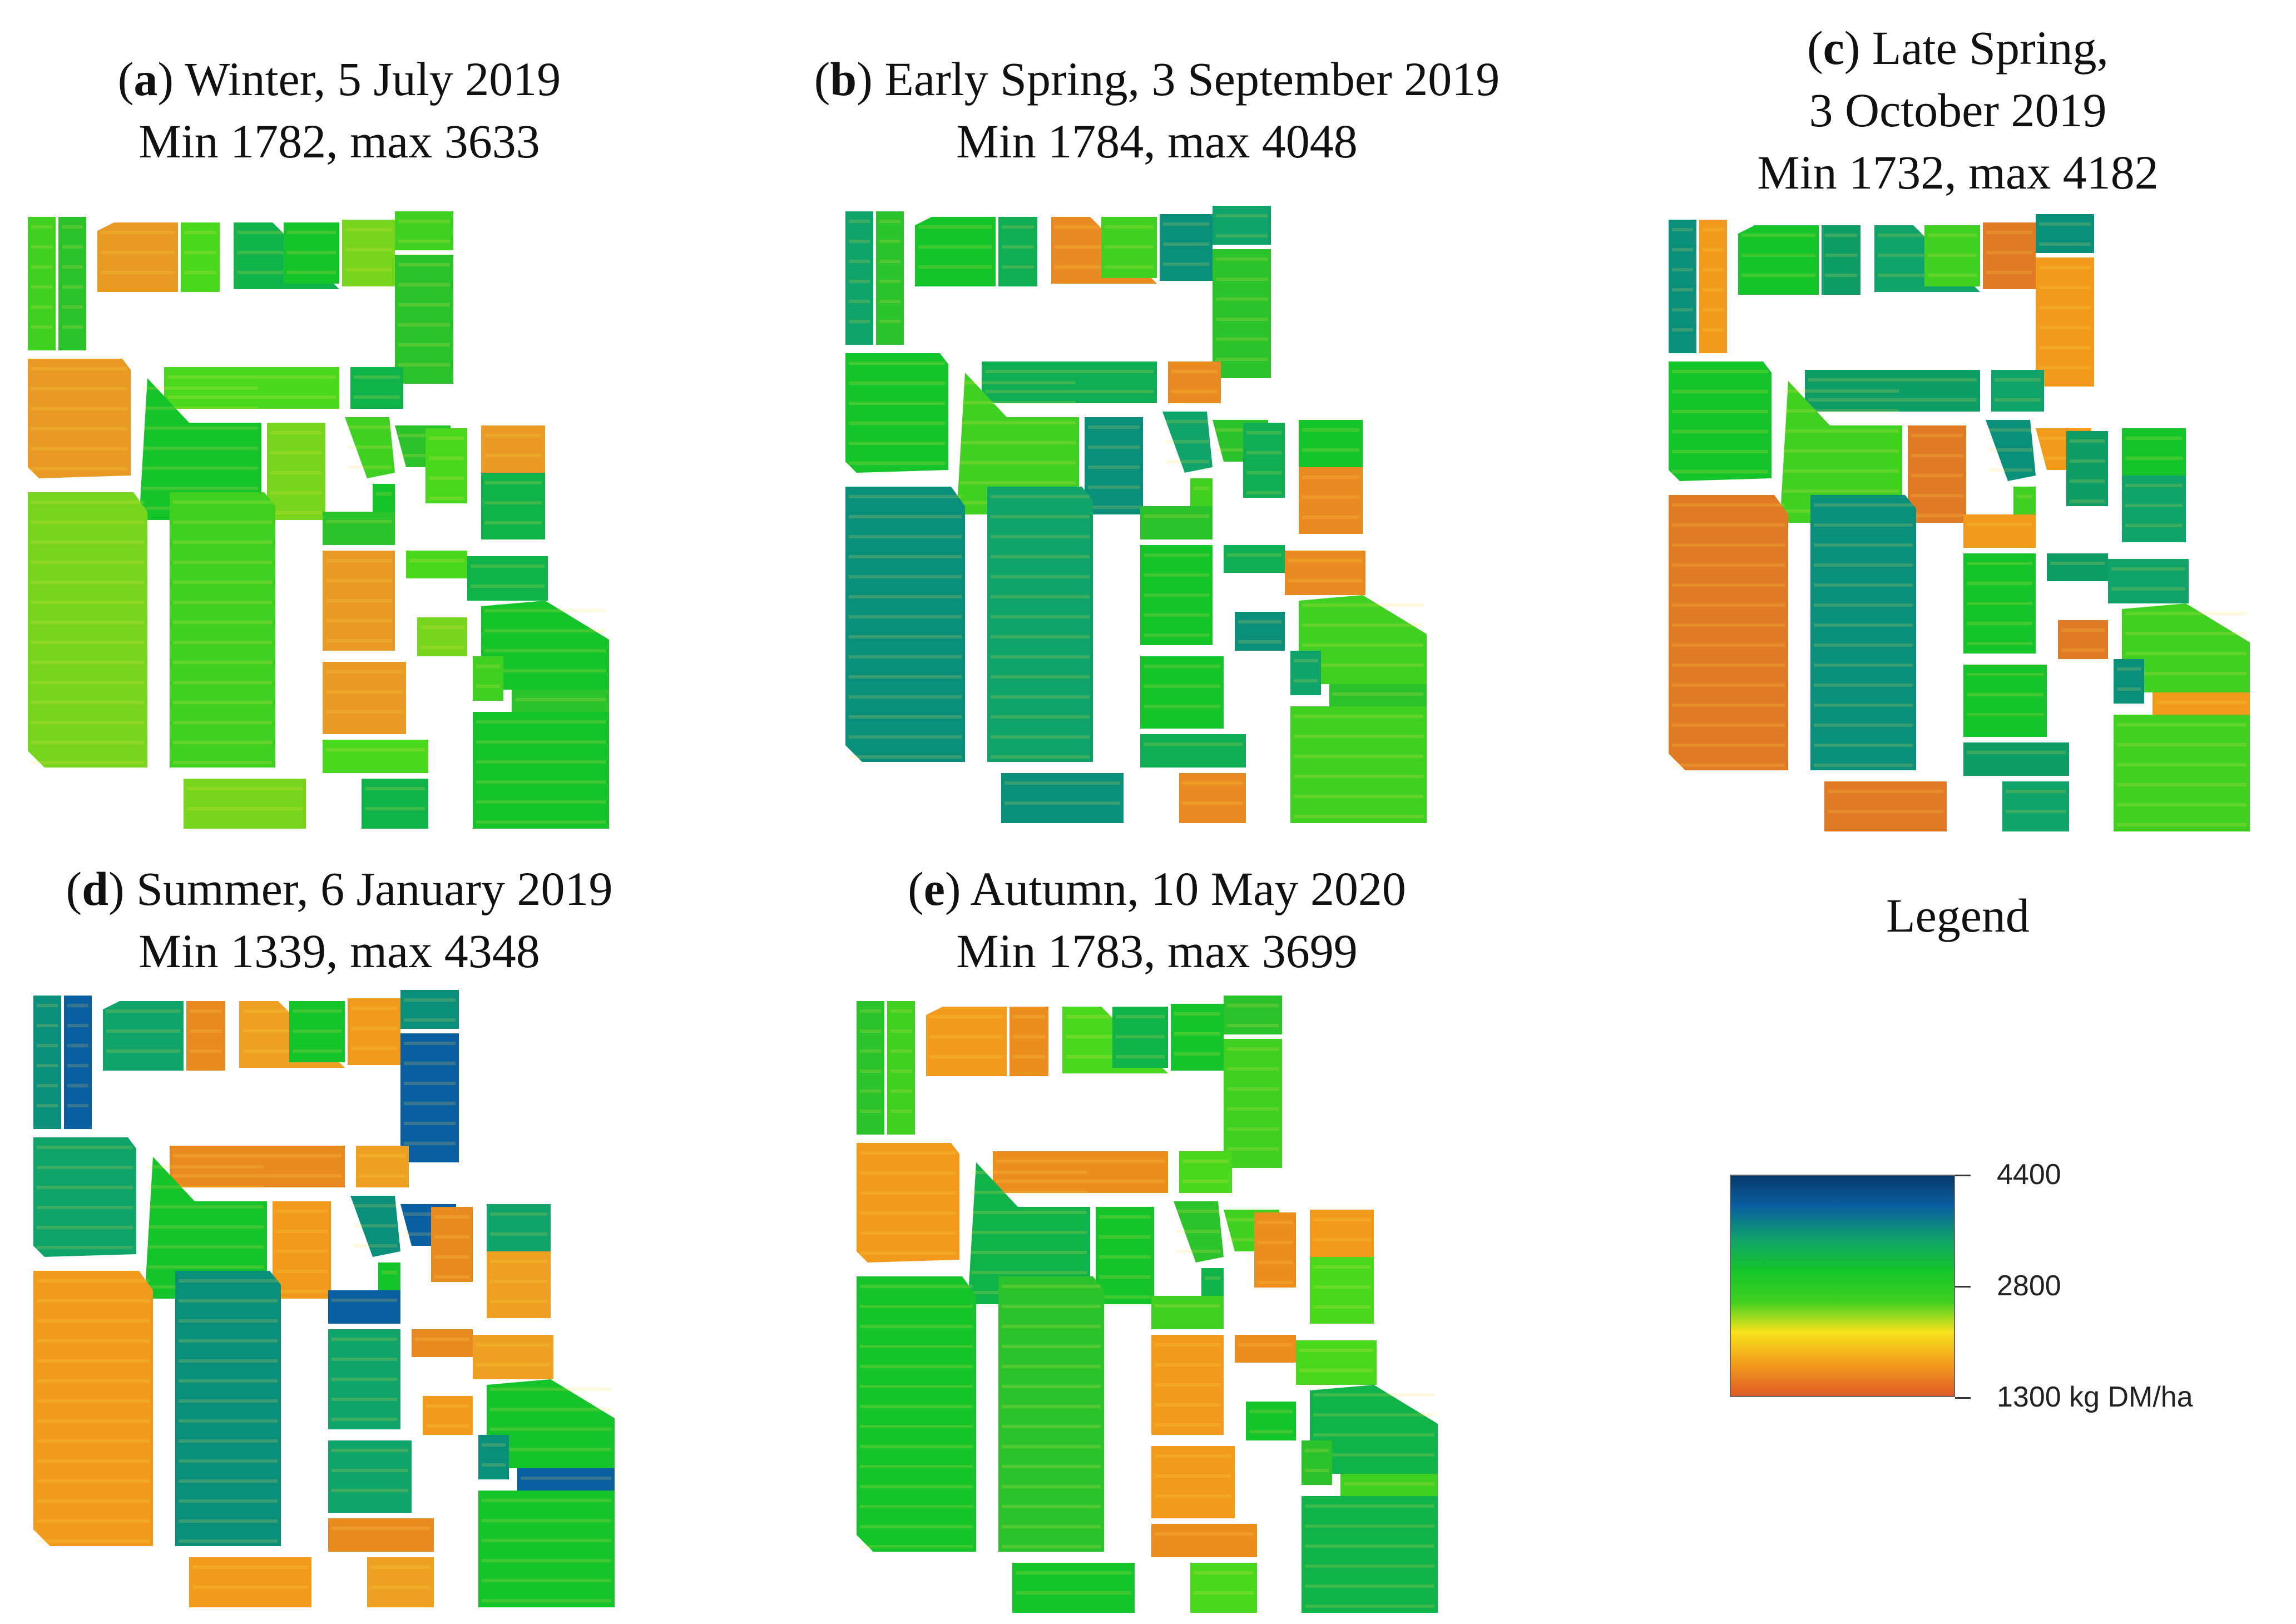 Image resolution: width=2296 pixels, height=1624 pixels. I want to click on panel-d-field-map, so click(324, 1298).